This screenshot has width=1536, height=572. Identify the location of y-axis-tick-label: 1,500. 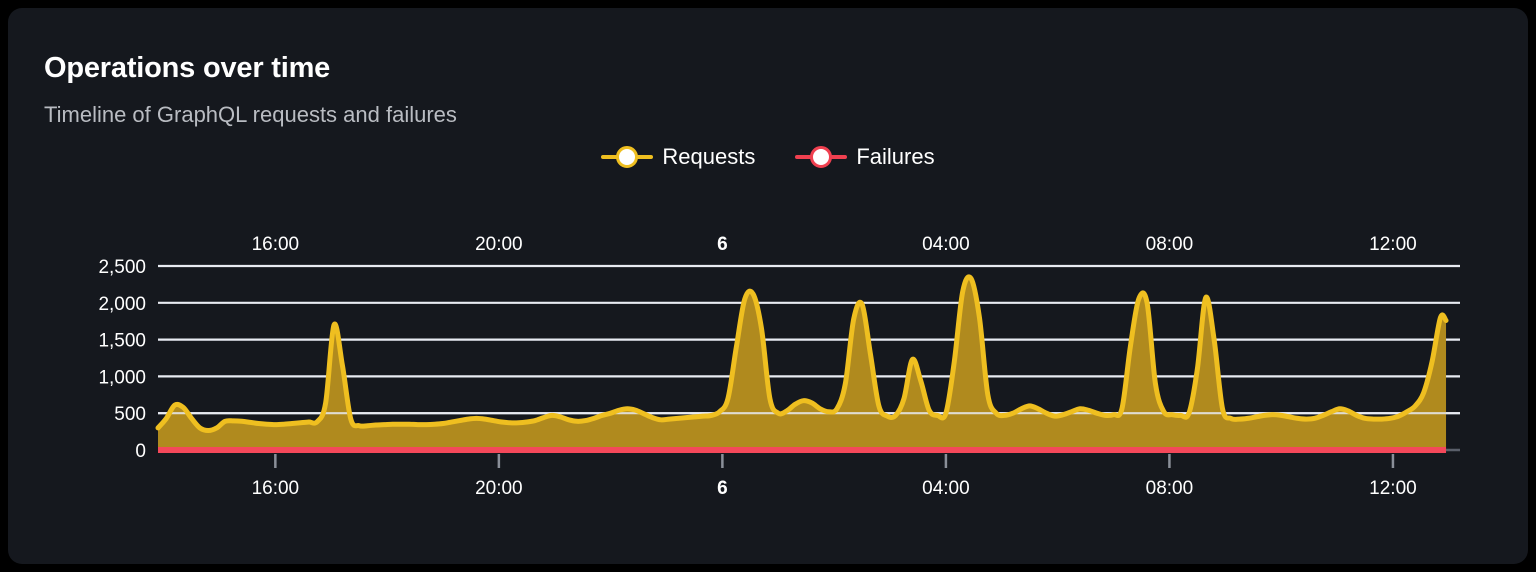
(122, 341).